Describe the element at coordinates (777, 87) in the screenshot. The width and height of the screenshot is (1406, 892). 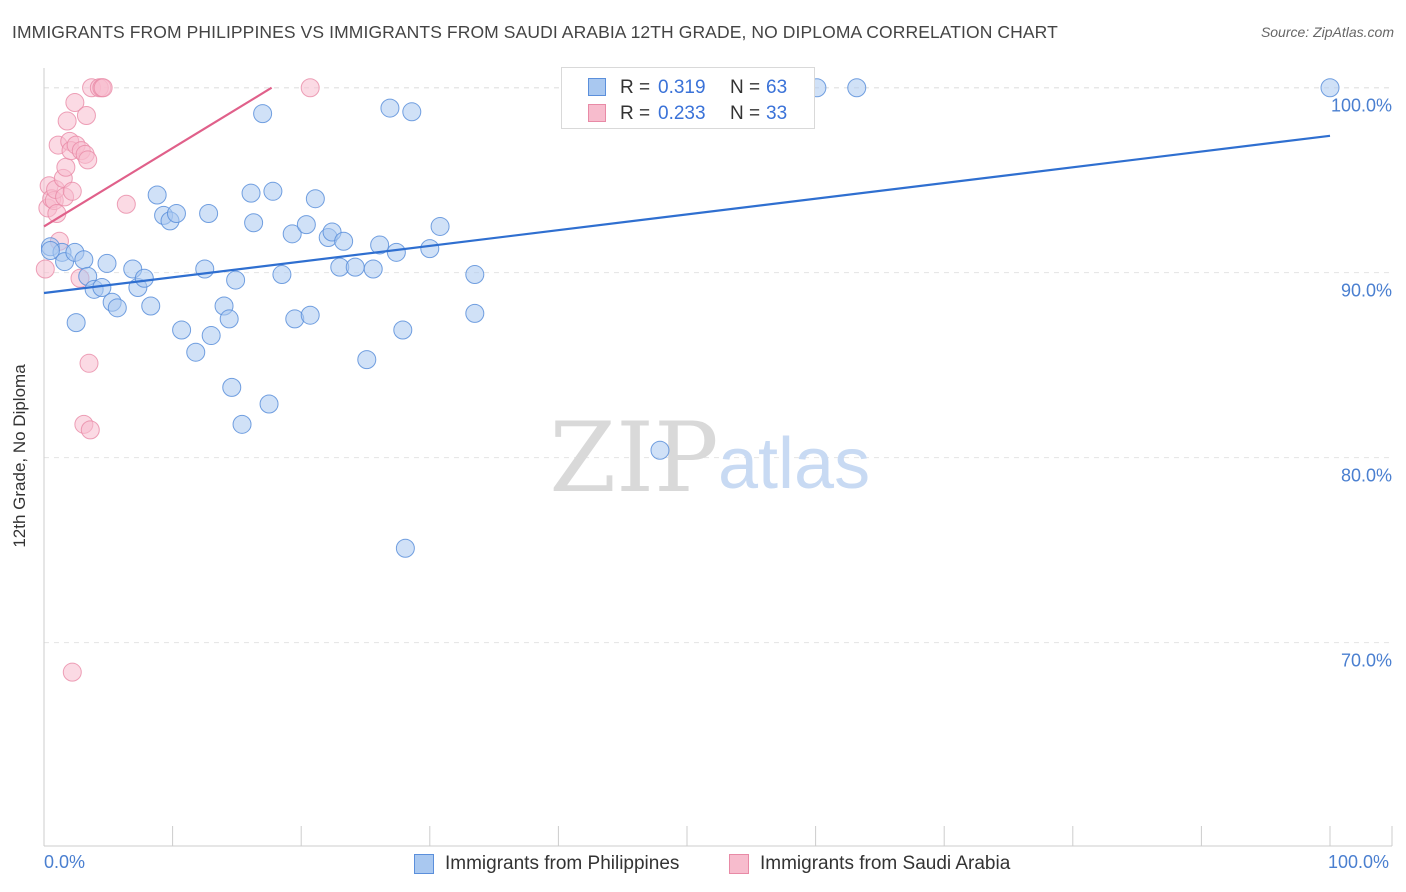
I see `legend-n-value: 63` at that location.